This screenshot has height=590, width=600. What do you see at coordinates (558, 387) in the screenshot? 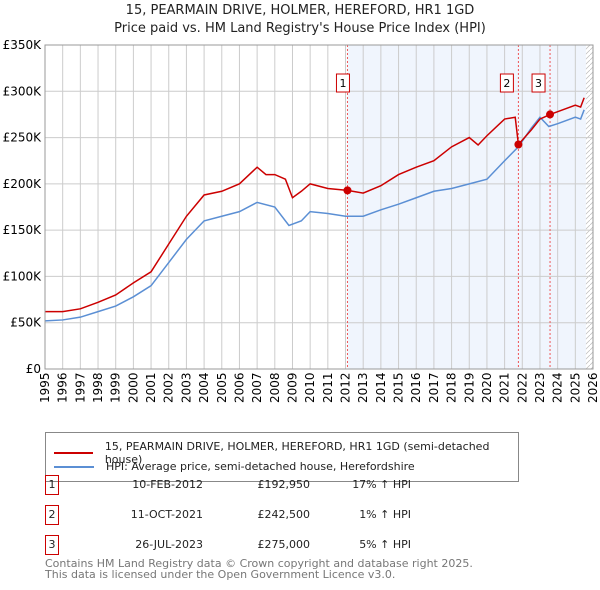
I see `x-tick-label: 2024` at bounding box center [558, 387].